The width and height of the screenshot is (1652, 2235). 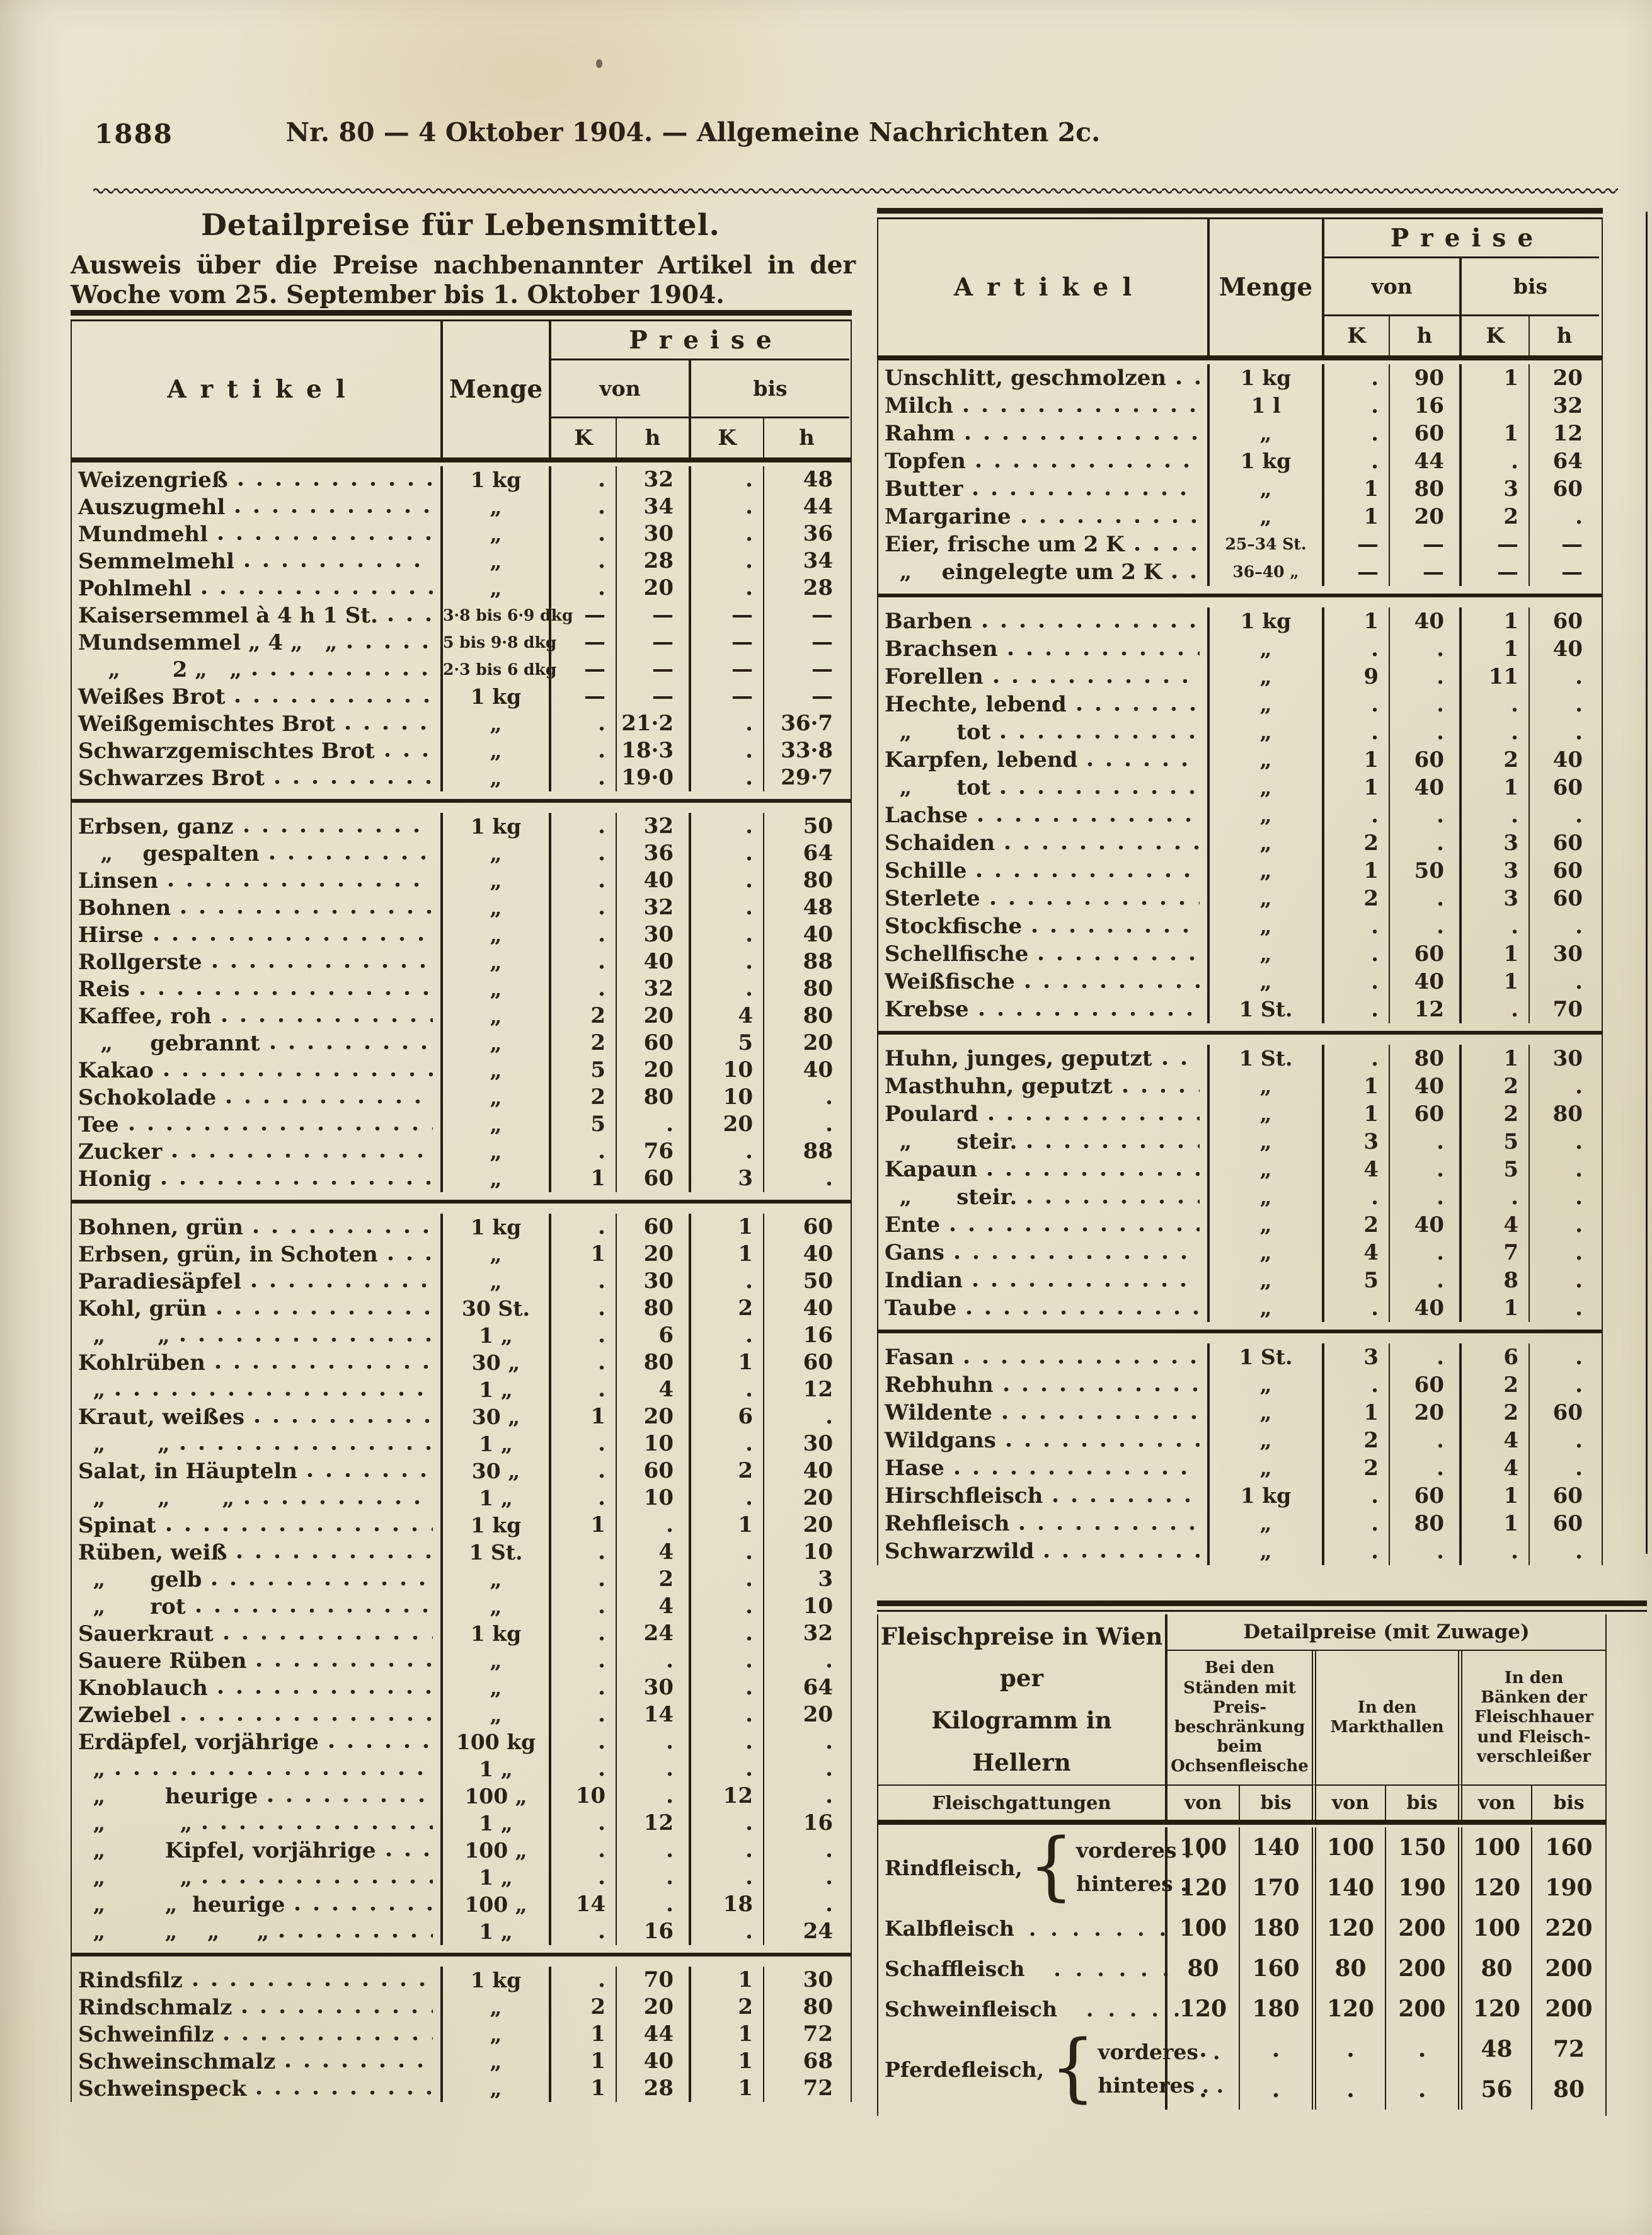 What do you see at coordinates (256, 908) in the screenshot?
I see `artikel-cell: Bohnen` at bounding box center [256, 908].